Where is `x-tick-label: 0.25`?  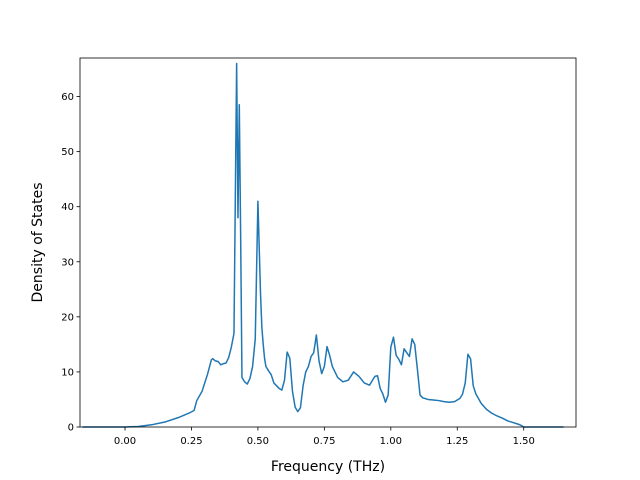
x-tick-label: 0.25 is located at coordinates (191, 441).